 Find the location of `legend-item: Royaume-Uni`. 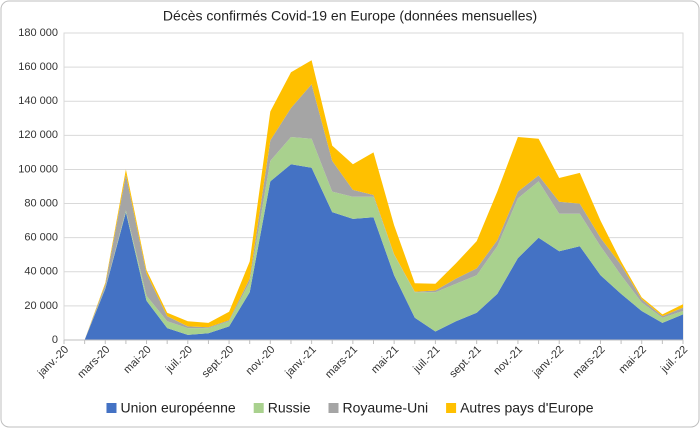

legend-item: Royaume-Uni is located at coordinates (378, 408).